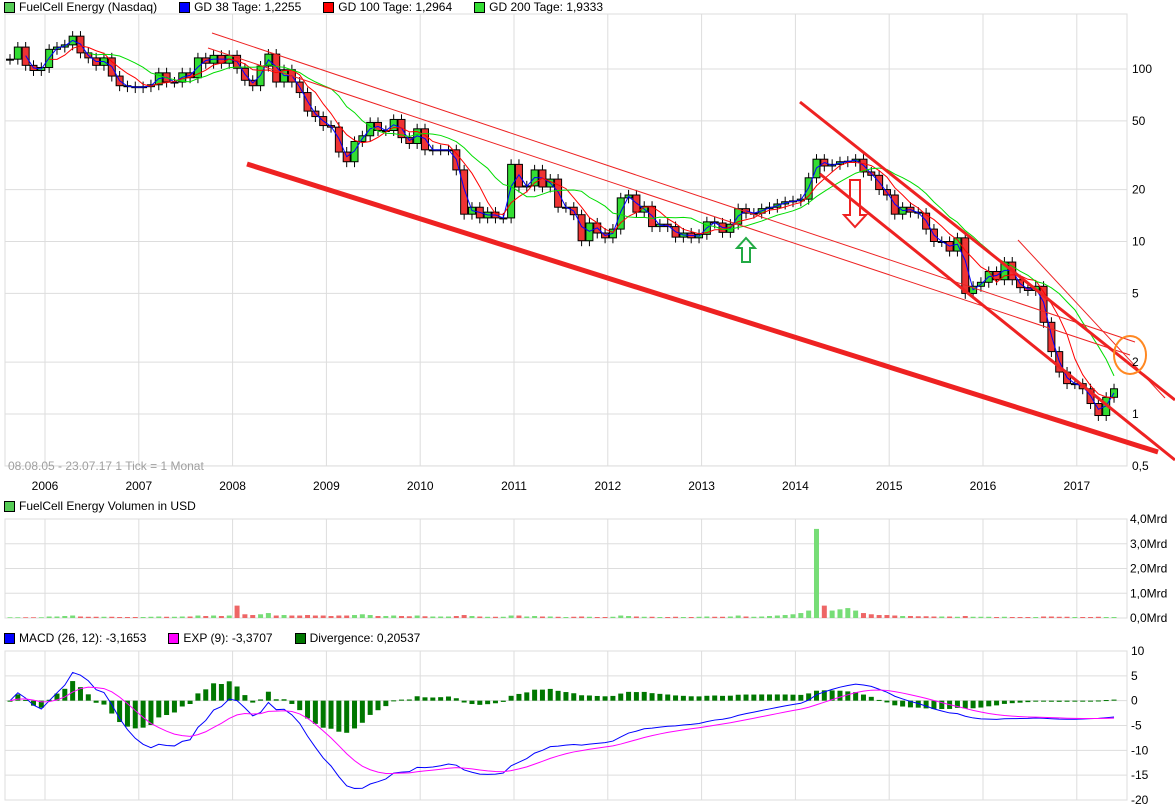 This screenshot has height=812, width=1175. I want to click on macd-tick-label: -10, so click(1140, 750).